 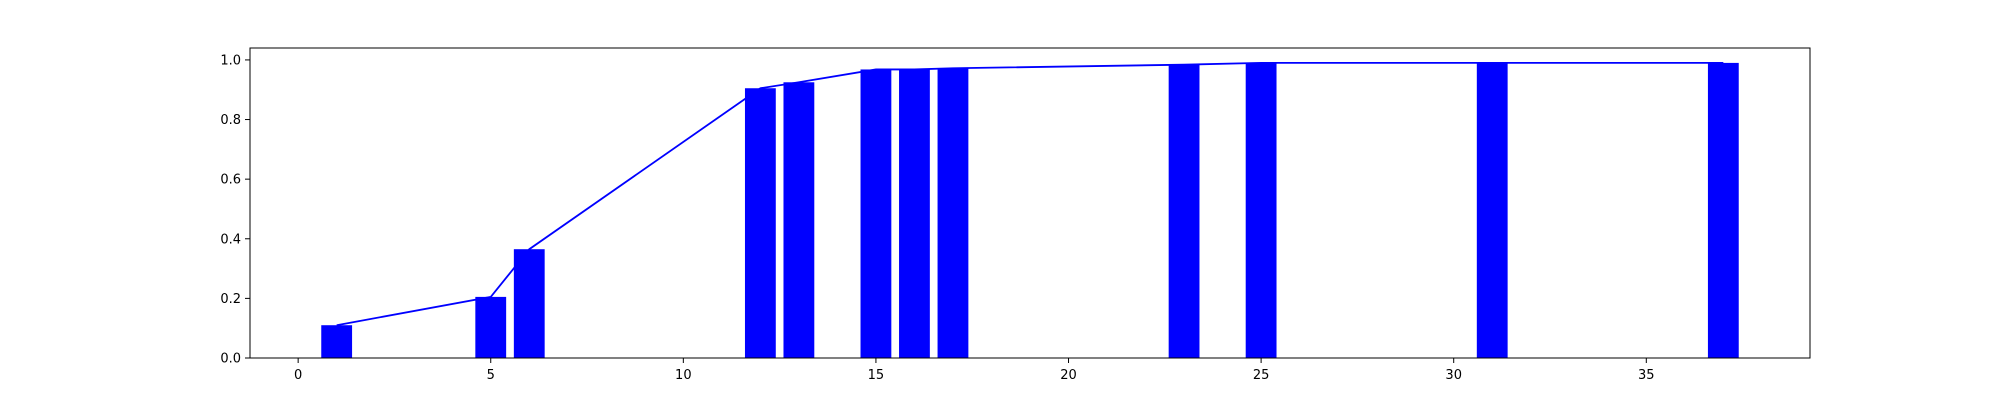 I want to click on x-tick-label-15: 15, so click(x=876, y=375).